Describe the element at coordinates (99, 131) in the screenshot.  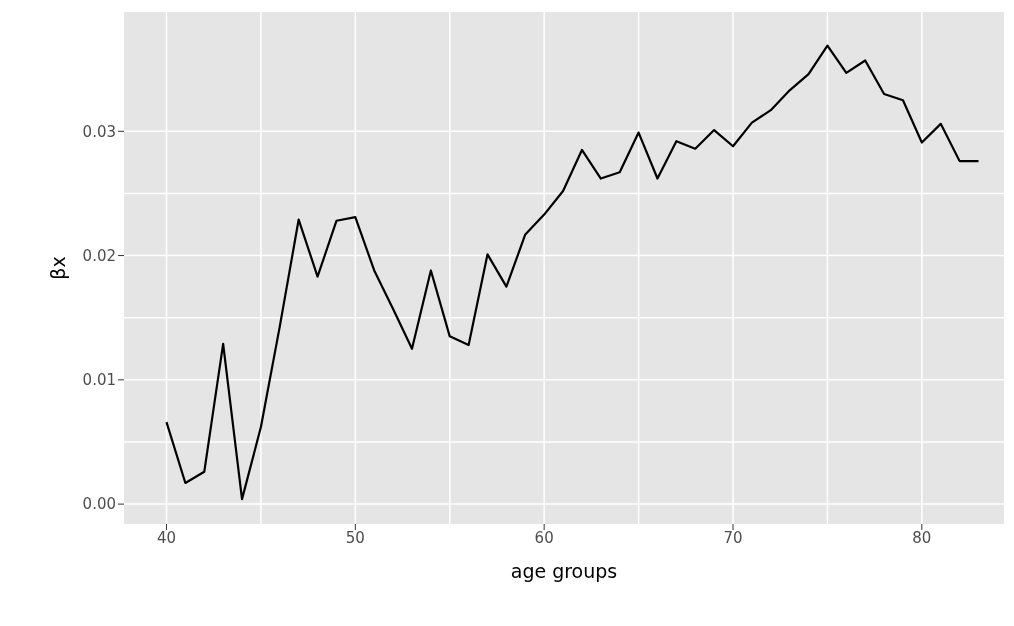
I see `y-tick-label: 0.03` at that location.